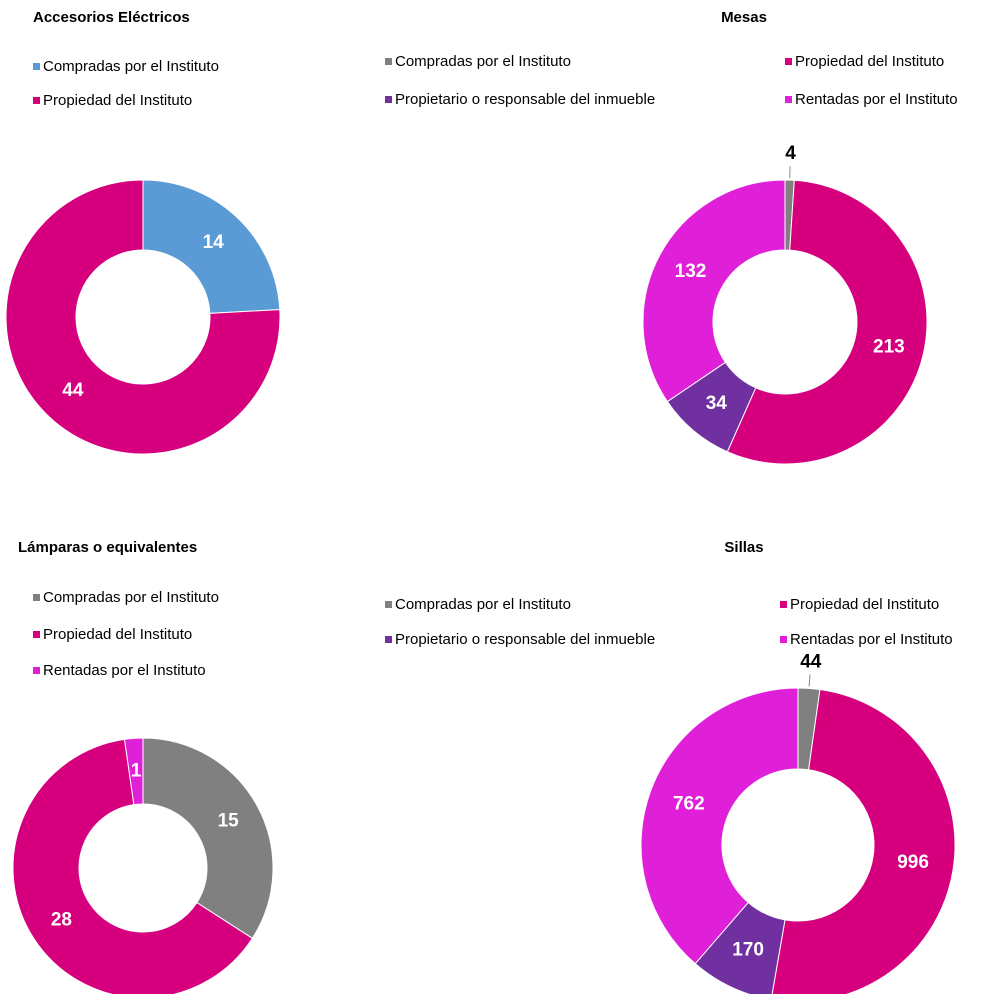 The height and width of the screenshot is (994, 1005). I want to click on chart-title: Sillas, so click(743, 547).